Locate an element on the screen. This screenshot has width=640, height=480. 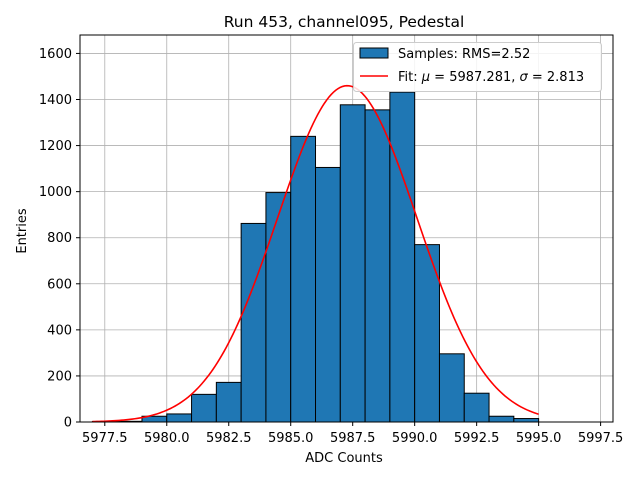
y-tick-label: 1200 is located at coordinates (55, 146).